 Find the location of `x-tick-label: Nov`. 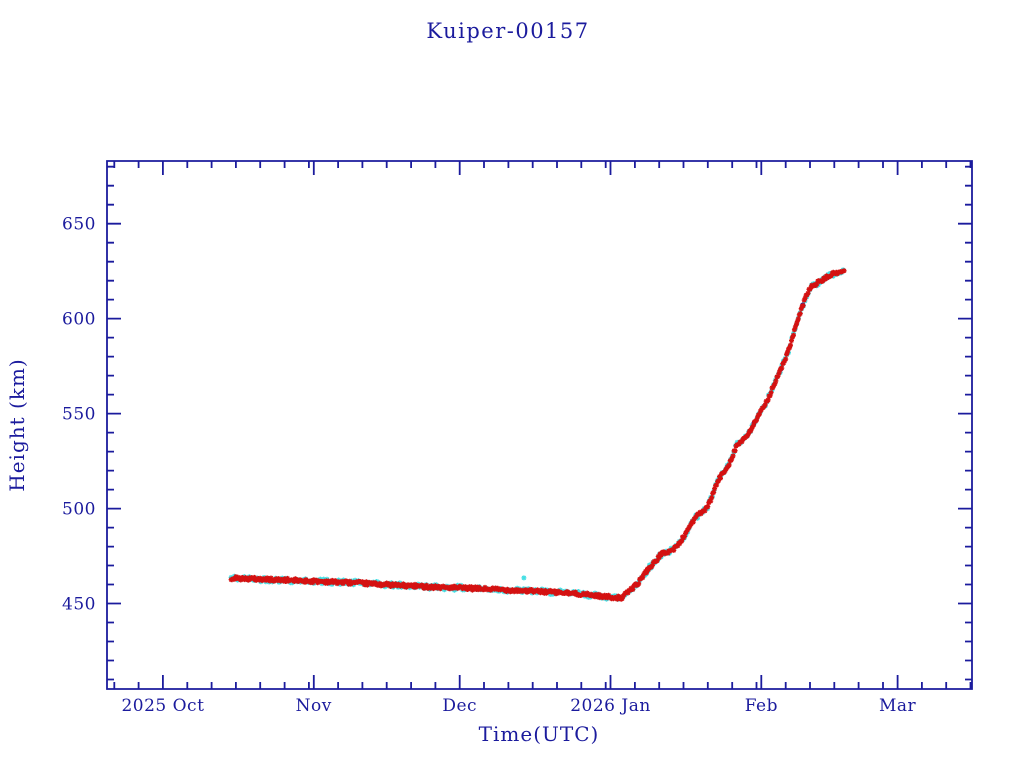

x-tick-label: Nov is located at coordinates (314, 706).